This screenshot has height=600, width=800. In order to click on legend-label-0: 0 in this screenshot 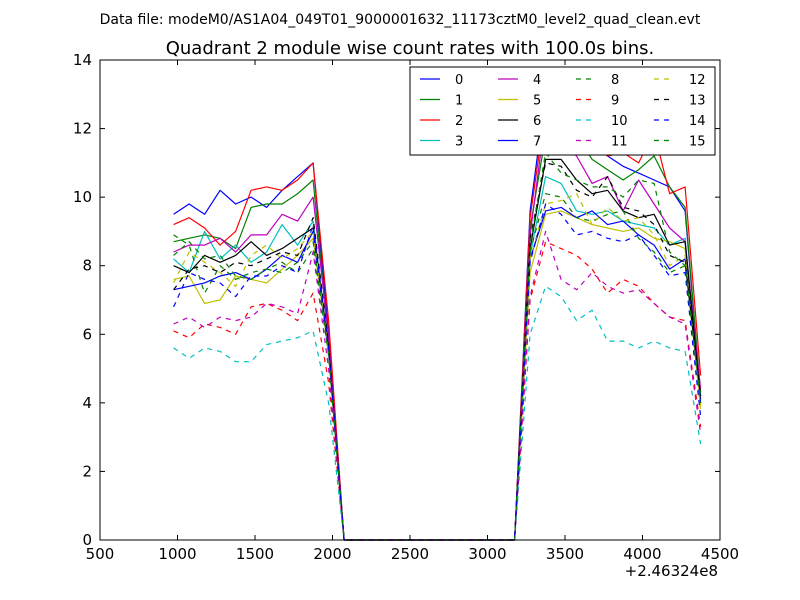, I will do `click(459, 80)`.